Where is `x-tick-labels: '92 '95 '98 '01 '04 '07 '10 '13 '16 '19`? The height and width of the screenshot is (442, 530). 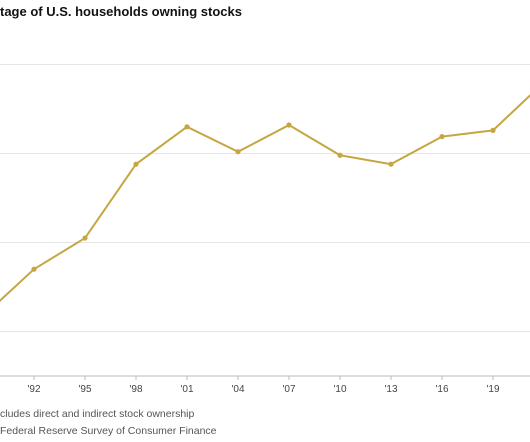
x-tick-labels: '92 '95 '98 '01 '04 '07 '10 '13 '16 '19 is located at coordinates (263, 385).